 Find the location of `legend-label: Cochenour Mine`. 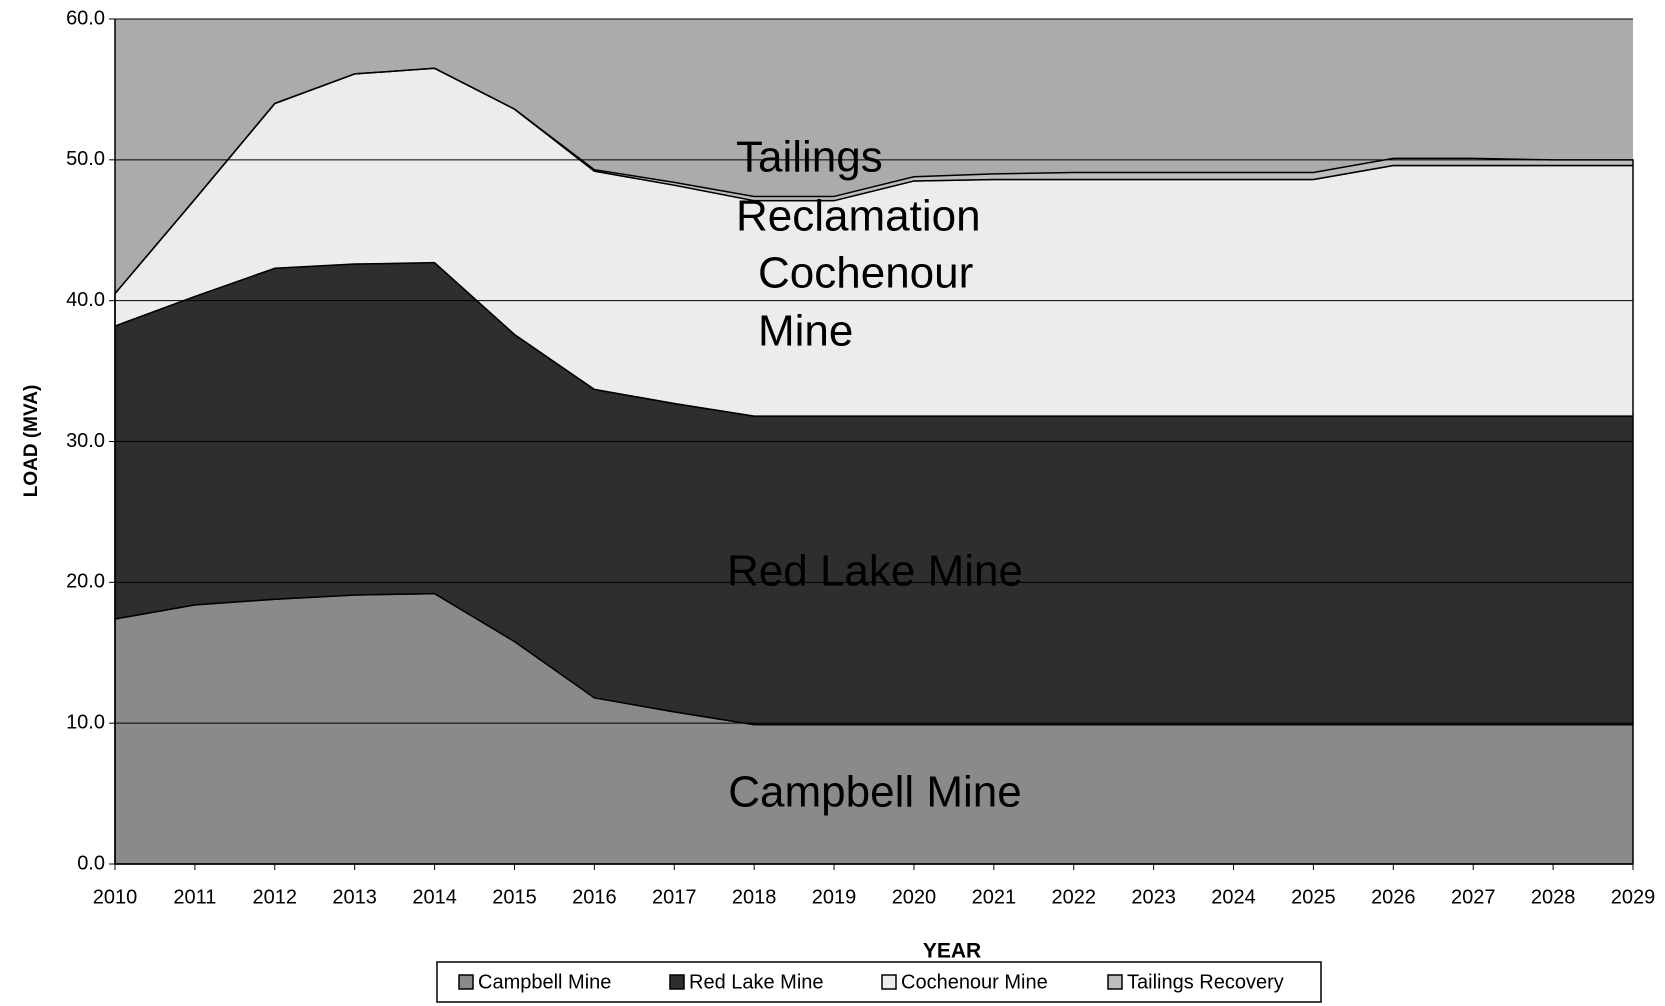

legend-label: Cochenour Mine is located at coordinates (974, 982).